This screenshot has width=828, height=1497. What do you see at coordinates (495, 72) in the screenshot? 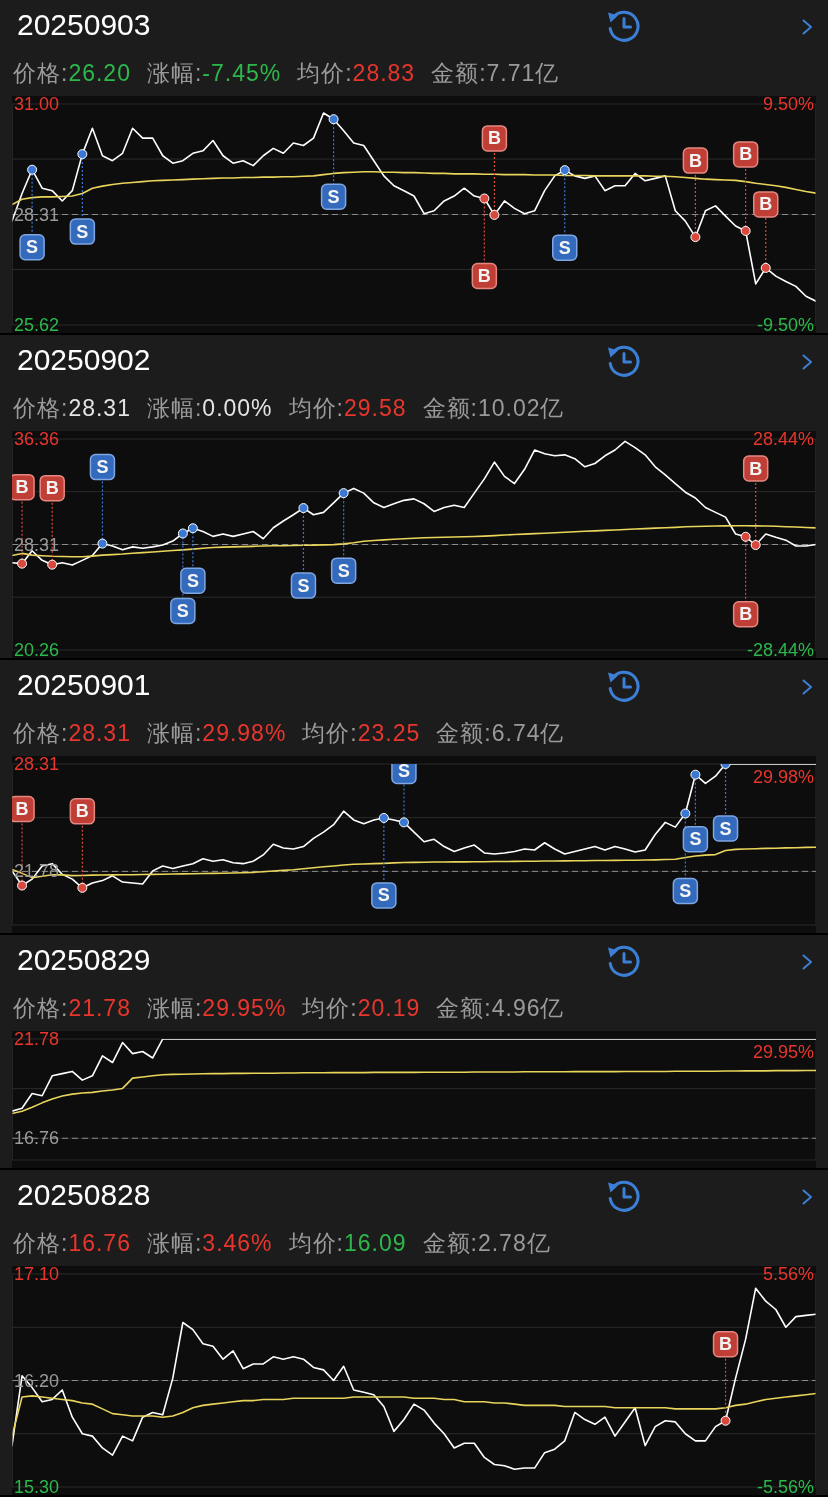
I see `text: 金额:7.71亿` at bounding box center [495, 72].